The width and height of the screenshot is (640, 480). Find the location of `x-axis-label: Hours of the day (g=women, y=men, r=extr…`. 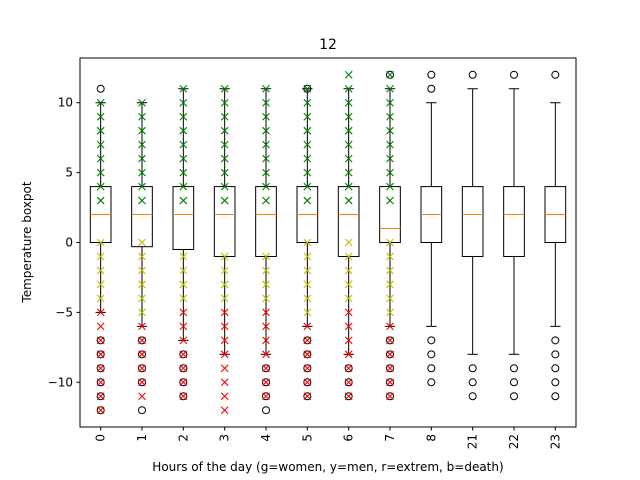

x-axis-label: Hours of the day (g=women, y=men, r=extr… is located at coordinates (327, 467).